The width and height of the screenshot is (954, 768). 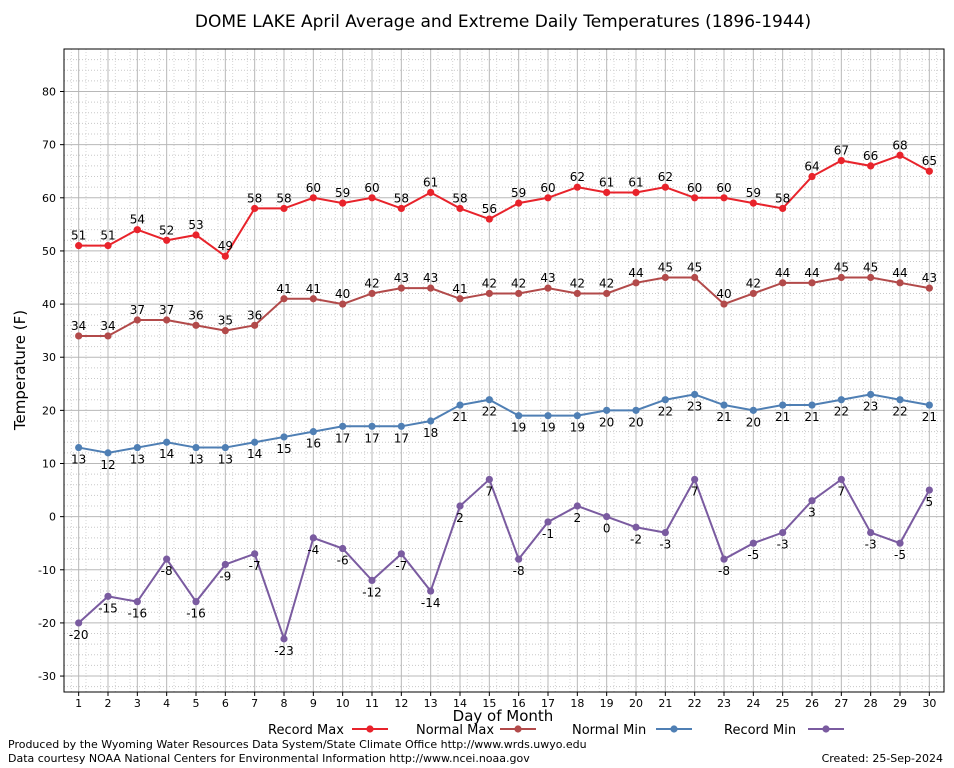 What do you see at coordinates (52, 517) in the screenshot?
I see `y-tick-label: 0` at bounding box center [52, 517].